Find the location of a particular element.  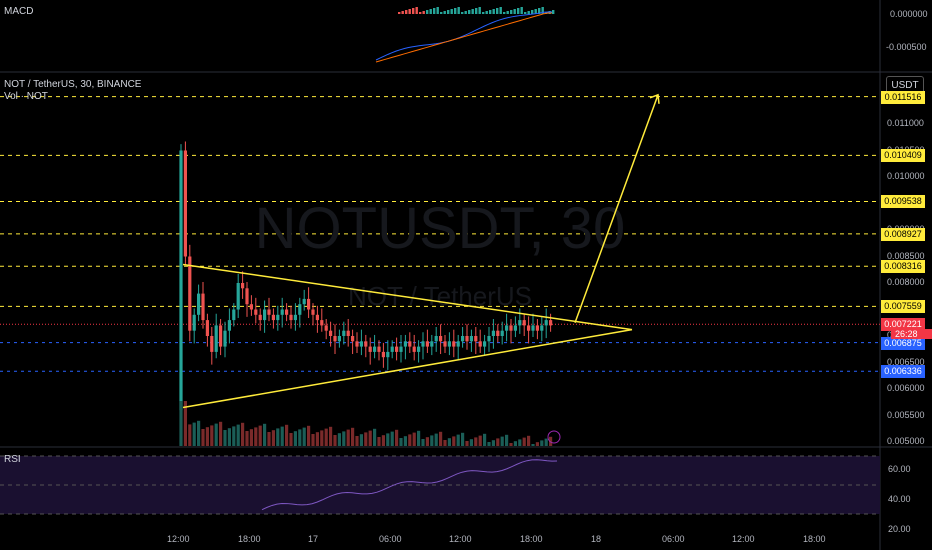

watermark-name: NOT / TetherUS is located at coordinates (440, 296).